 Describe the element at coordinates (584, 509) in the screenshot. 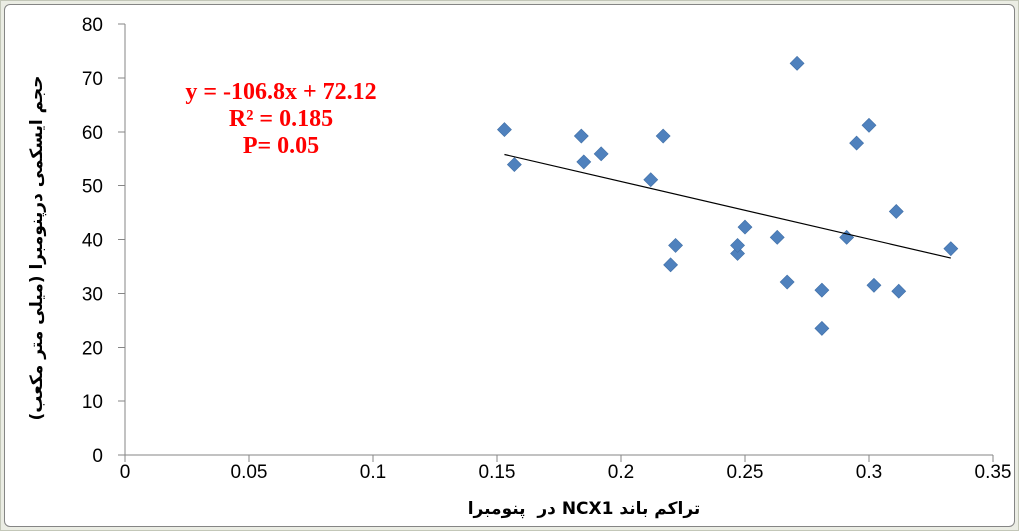

I see `x-axis-title: تراکم باند NCX1 در پنومبرا` at that location.